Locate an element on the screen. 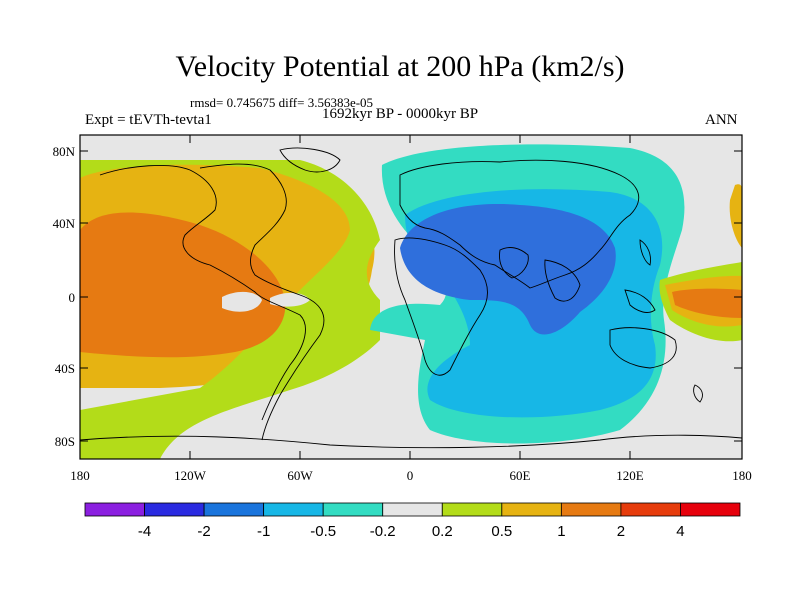  new-zealand is located at coordinates (698, 393).